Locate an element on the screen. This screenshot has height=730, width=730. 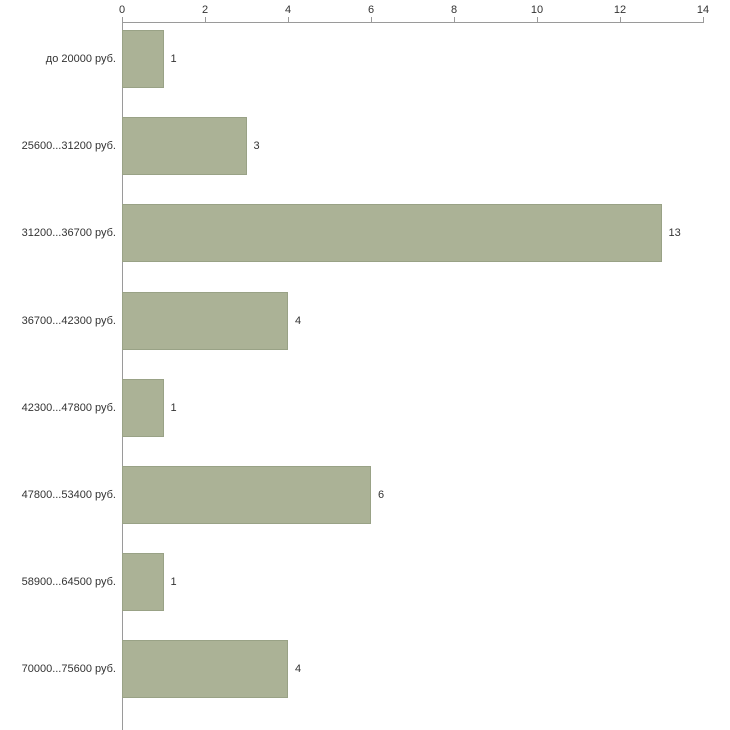
x-tick-label: 0 is located at coordinates (122, 10).